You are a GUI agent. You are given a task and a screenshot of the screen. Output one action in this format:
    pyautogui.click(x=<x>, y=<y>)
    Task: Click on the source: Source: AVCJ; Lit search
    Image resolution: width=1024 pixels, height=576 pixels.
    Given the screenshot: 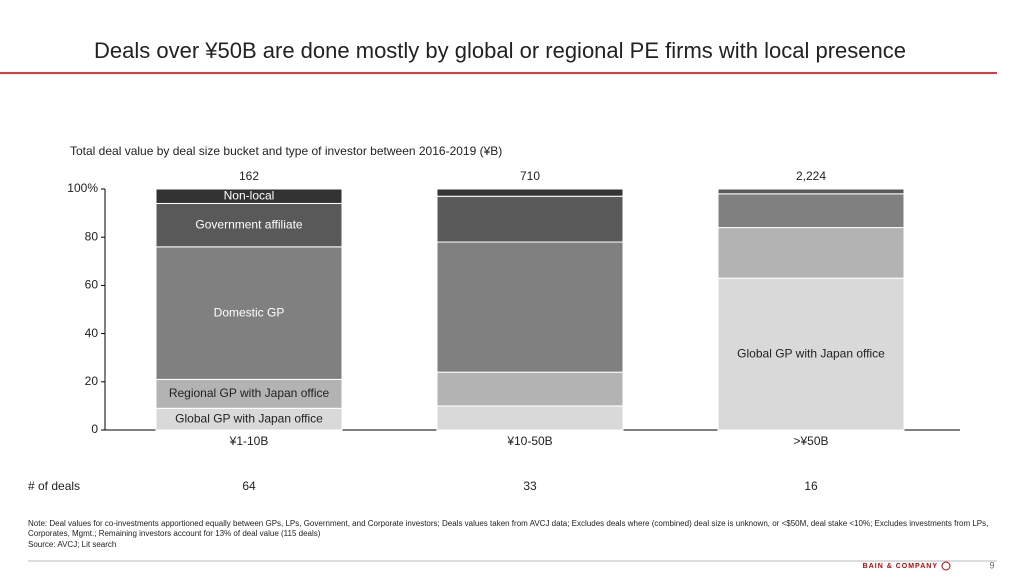 What is the action you would take?
    pyautogui.click(x=72, y=544)
    